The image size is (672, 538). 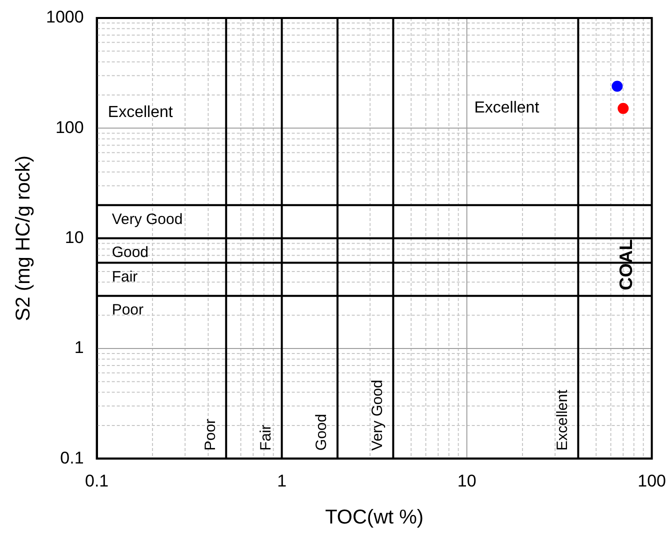 I want to click on x-tick-label: 100, so click(x=652, y=480).